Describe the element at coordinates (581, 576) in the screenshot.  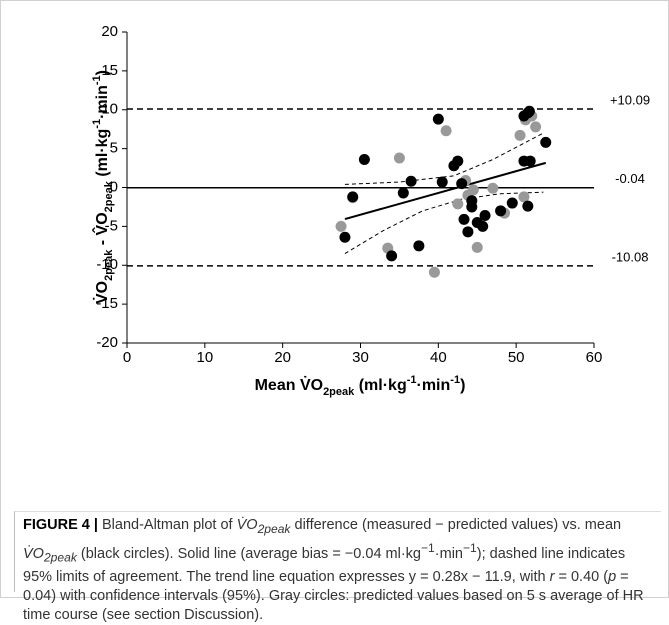
I see `caption-text: = 0.40 (` at that location.